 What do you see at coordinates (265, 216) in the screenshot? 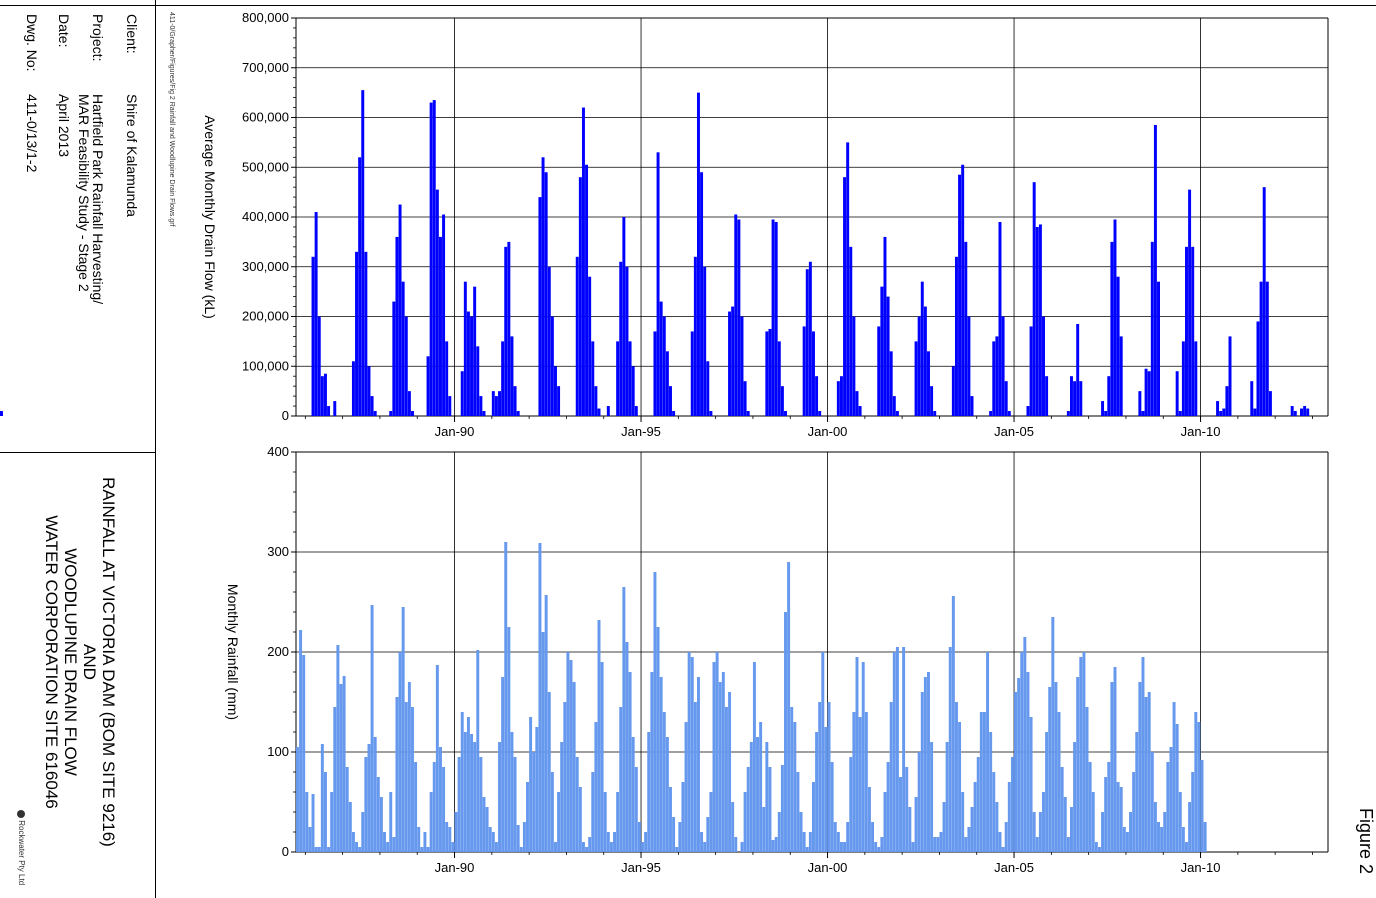
I see `y-tick-label: 400,000` at bounding box center [265, 216].